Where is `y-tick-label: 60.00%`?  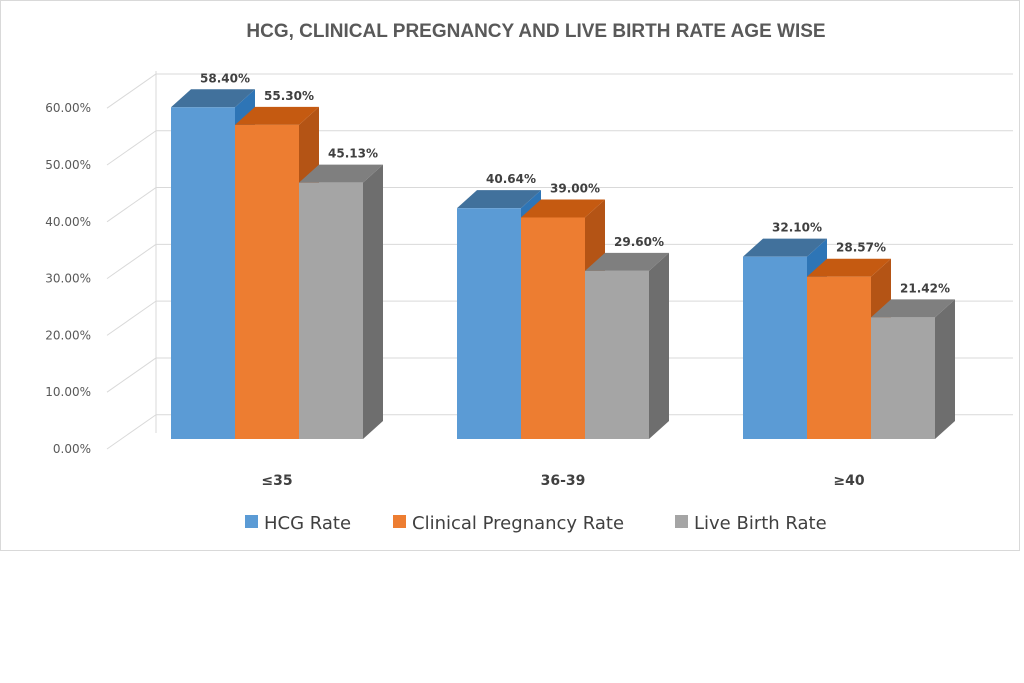
y-tick-label: 60.00% is located at coordinates (68, 108).